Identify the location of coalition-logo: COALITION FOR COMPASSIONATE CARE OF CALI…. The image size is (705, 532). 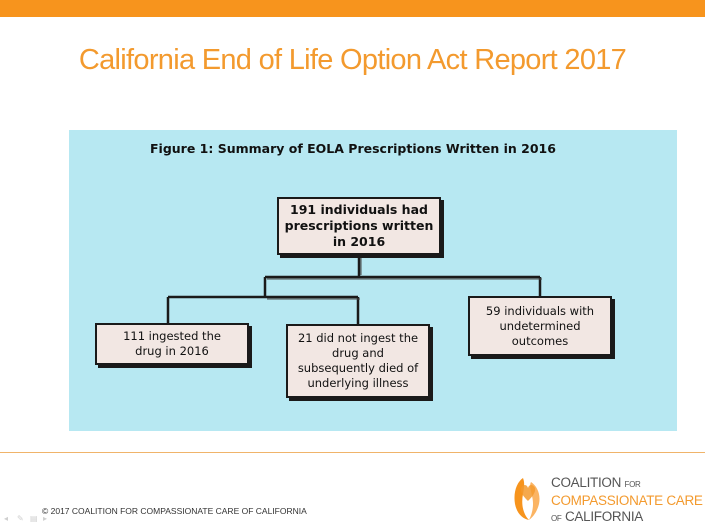
(606, 499).